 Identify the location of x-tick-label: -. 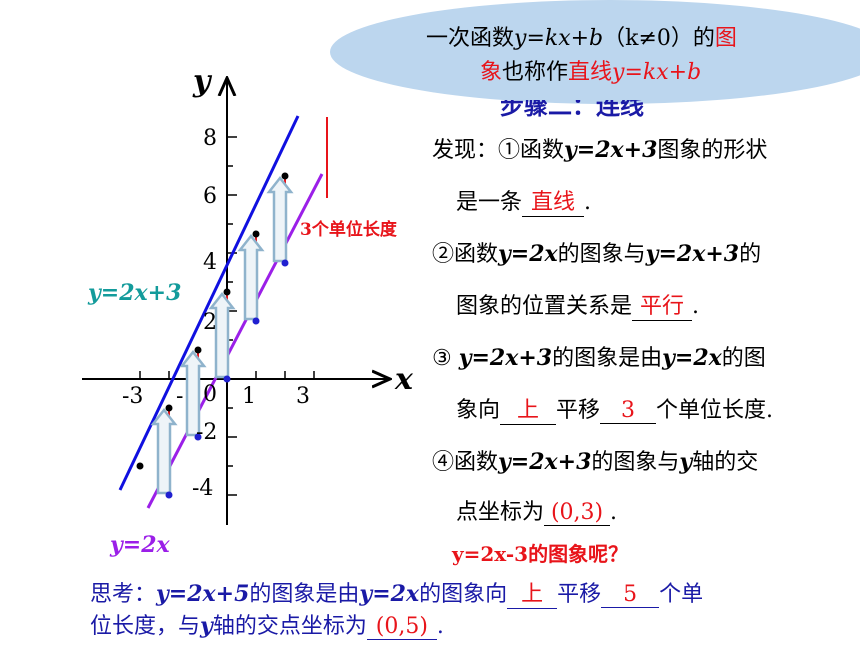
(180, 396).